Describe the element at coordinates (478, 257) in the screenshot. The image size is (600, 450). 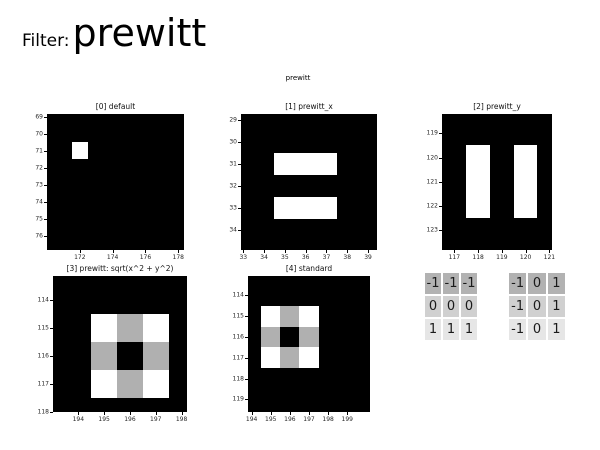
I see `x-tick-label: 118` at that location.